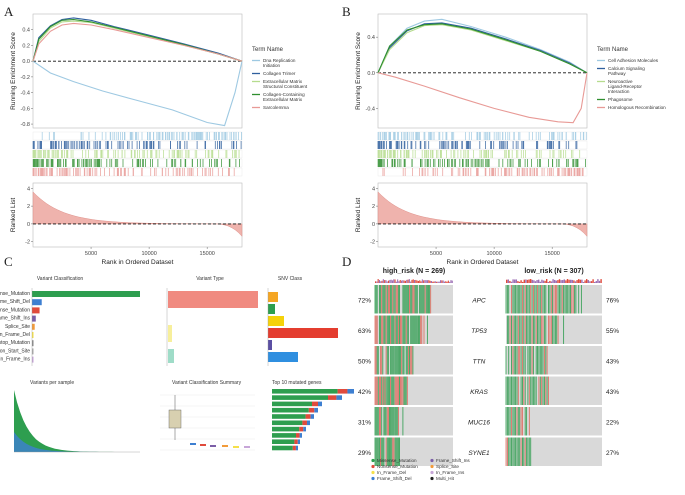  What do you see at coordinates (373, 207) in the screenshot?
I see `ranked-ytick-label: 2` at bounding box center [373, 207].